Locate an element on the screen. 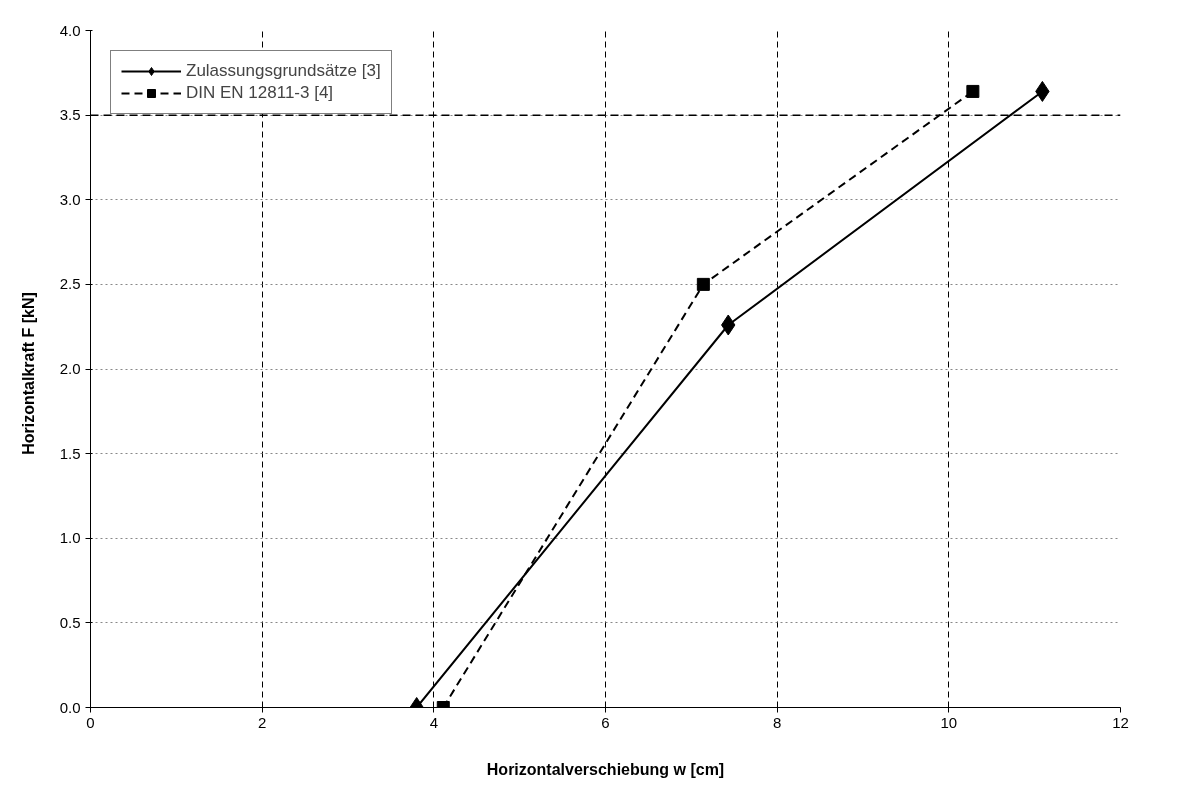 This screenshot has width=1183, height=801. x-tick-label: 6 is located at coordinates (605, 722).